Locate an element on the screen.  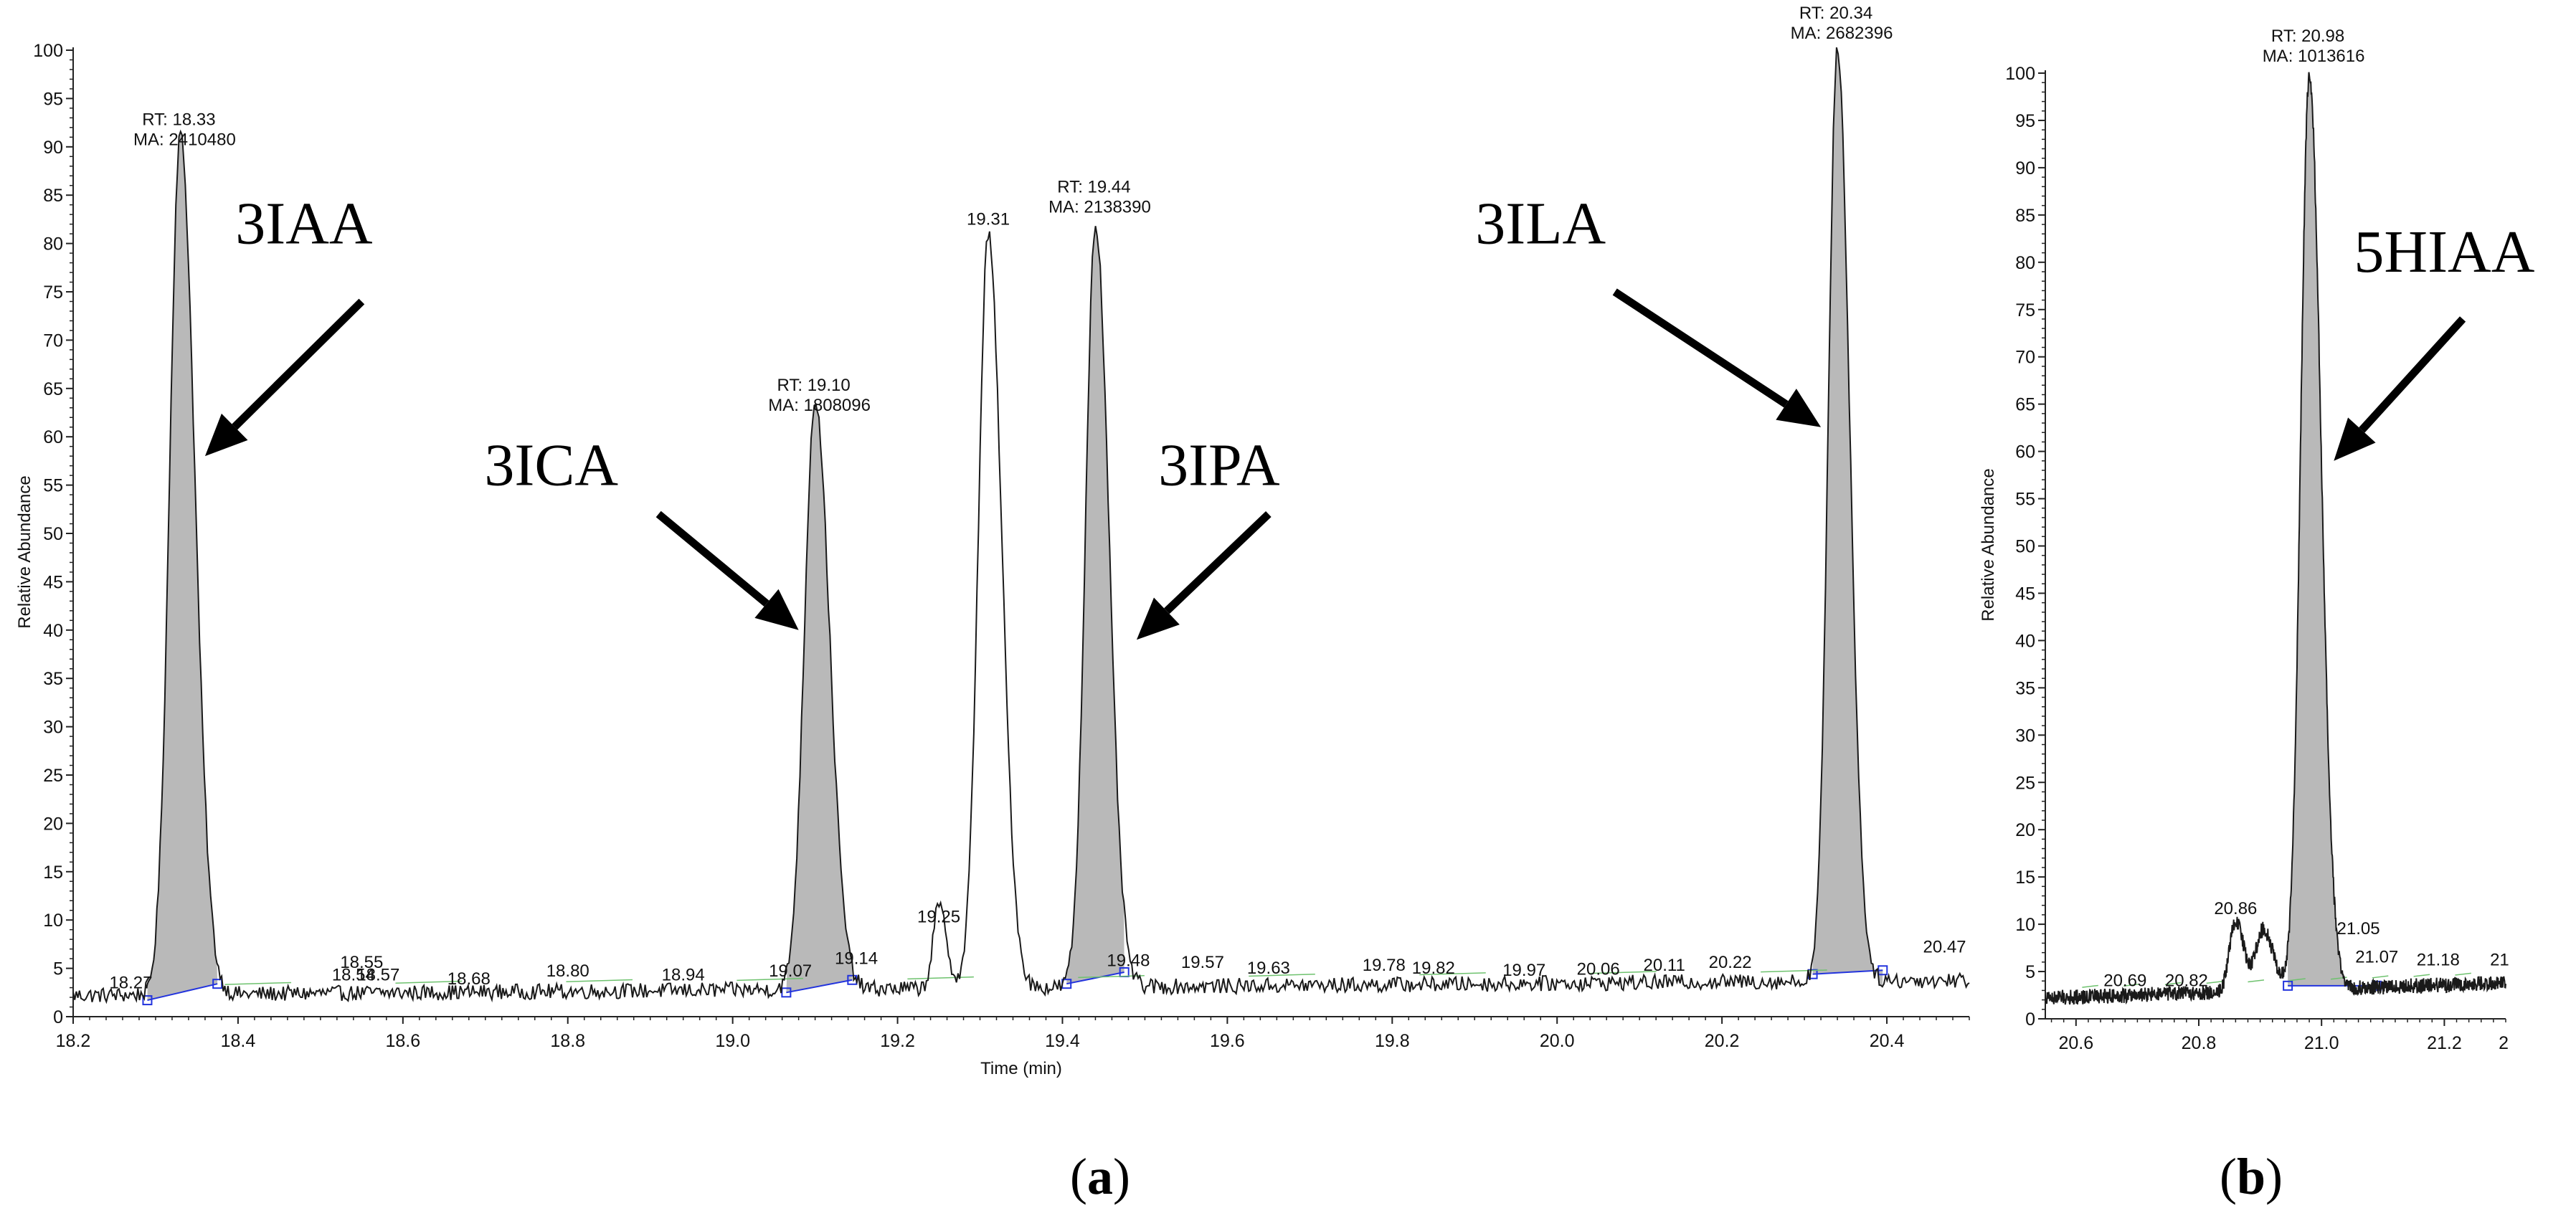
retention-time-label: 18.55 is located at coordinates (361, 962).